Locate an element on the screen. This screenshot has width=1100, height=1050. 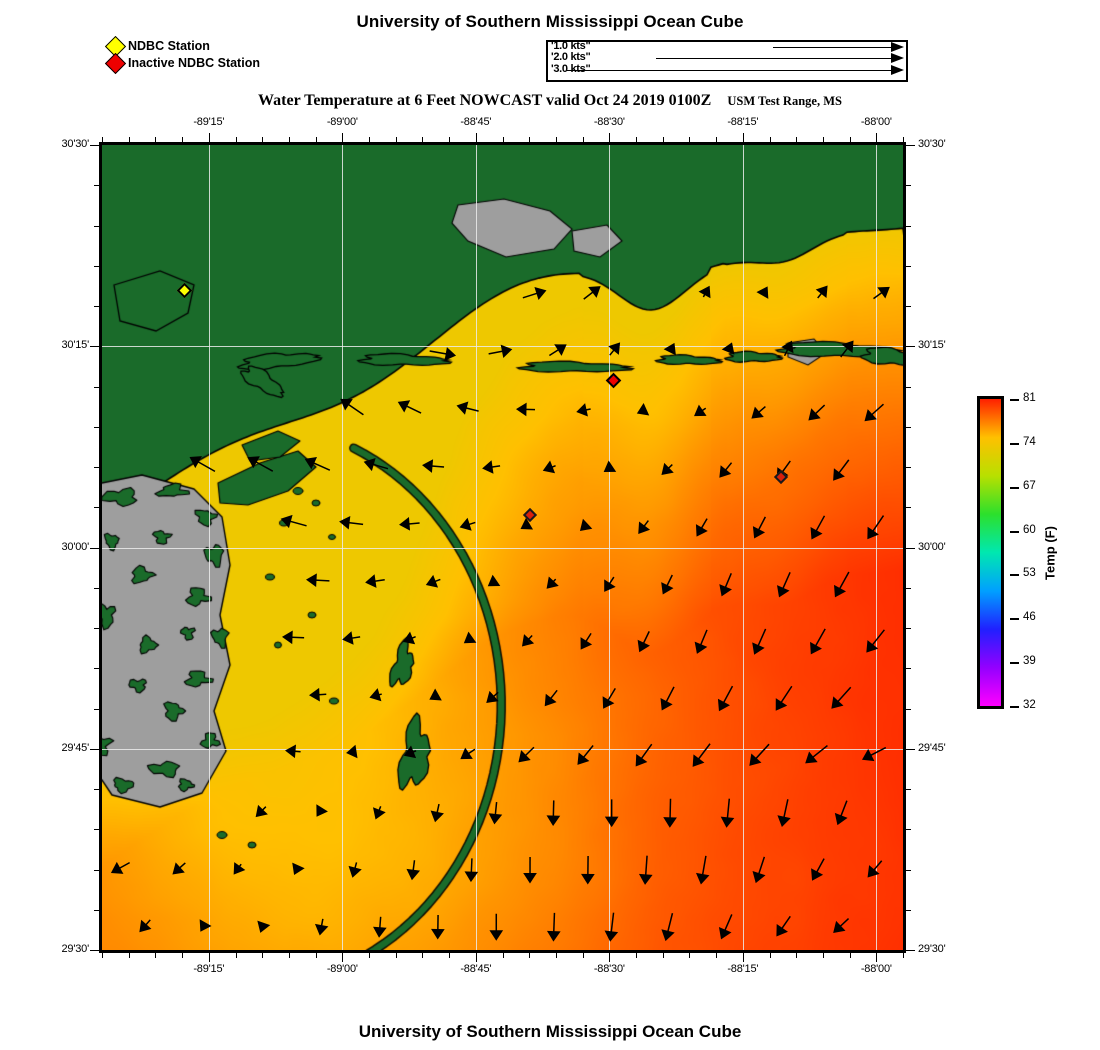
temperature-colorbar is located at coordinates (990, 552).